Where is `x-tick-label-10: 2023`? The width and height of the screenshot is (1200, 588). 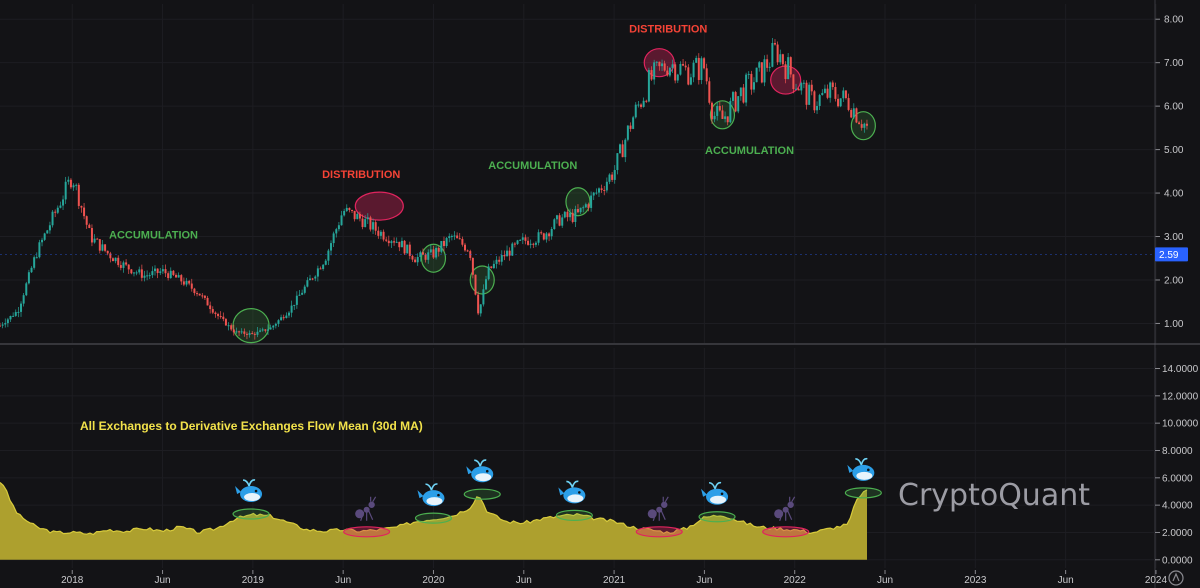 x-tick-label-10: 2023 is located at coordinates (975, 580).